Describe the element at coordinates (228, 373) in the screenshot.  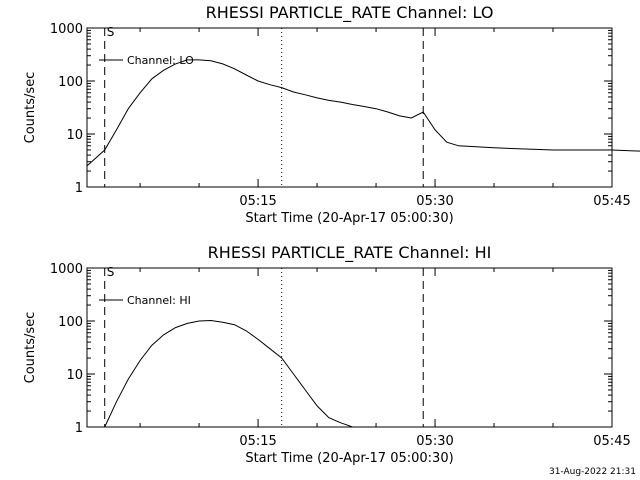
I see `series-line` at that location.